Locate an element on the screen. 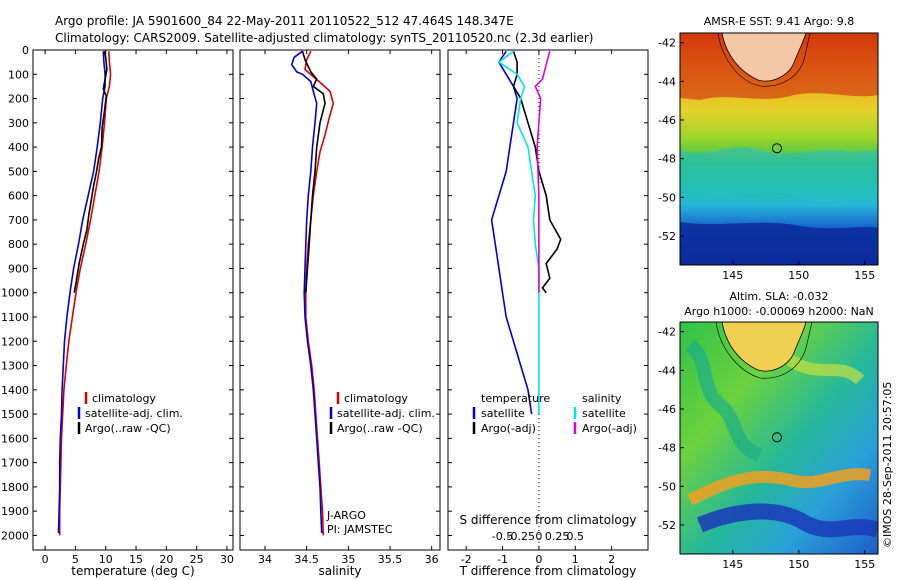 Image resolution: width=900 pixels, height=580 pixels. depth-tick-label: 300 is located at coordinates (18, 123).